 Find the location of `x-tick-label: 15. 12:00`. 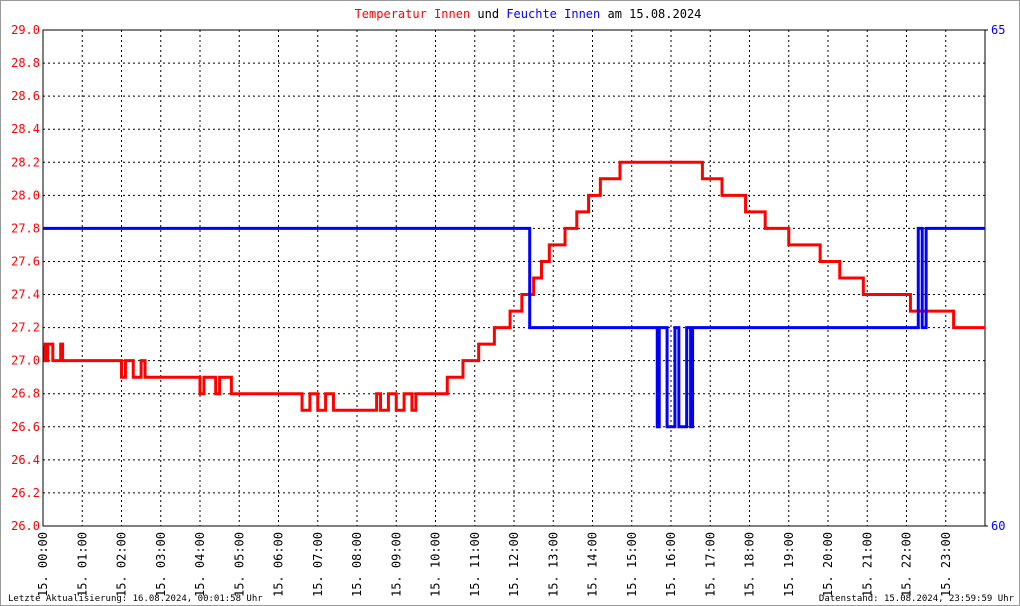

x-tick-label: 15. 12:00 is located at coordinates (514, 564).